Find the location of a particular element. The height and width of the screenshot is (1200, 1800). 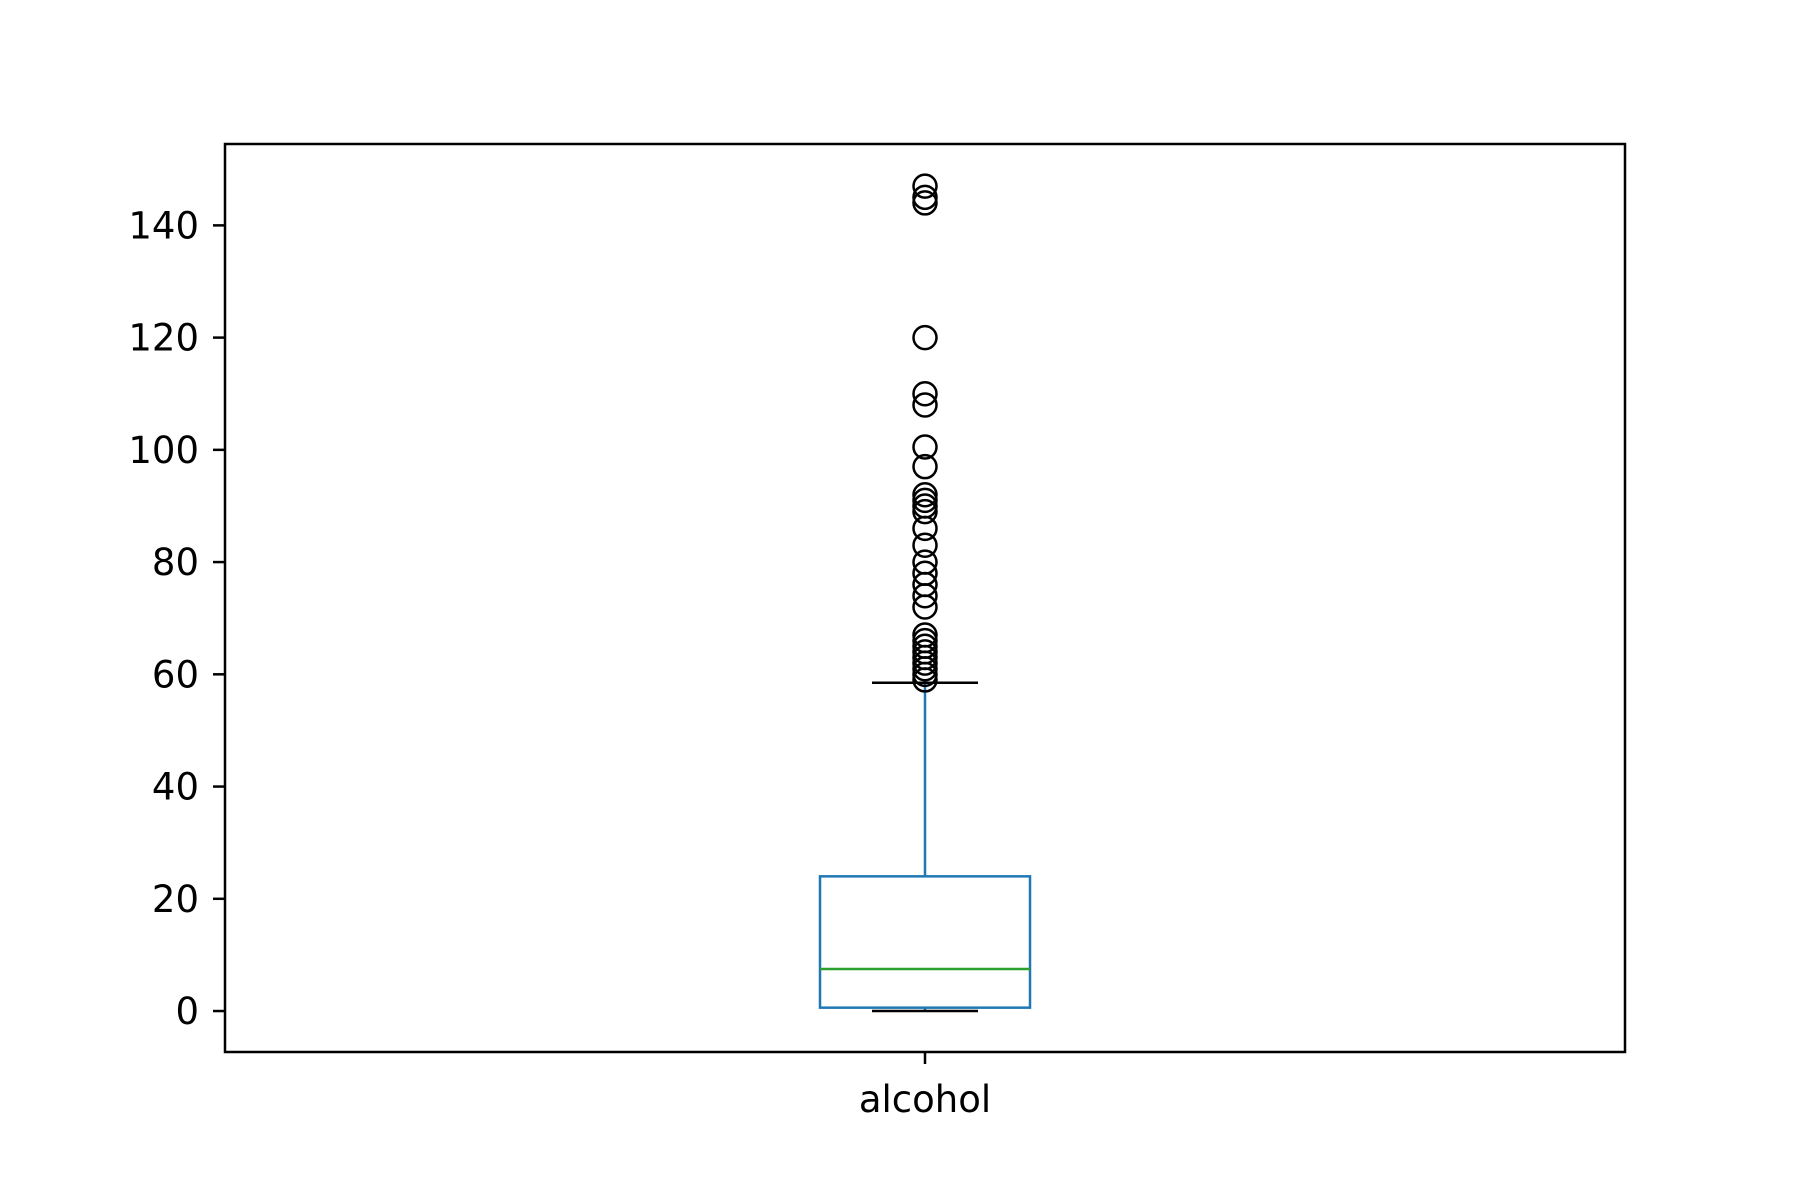

y-tick-label: 0 is located at coordinates (187, 1011).